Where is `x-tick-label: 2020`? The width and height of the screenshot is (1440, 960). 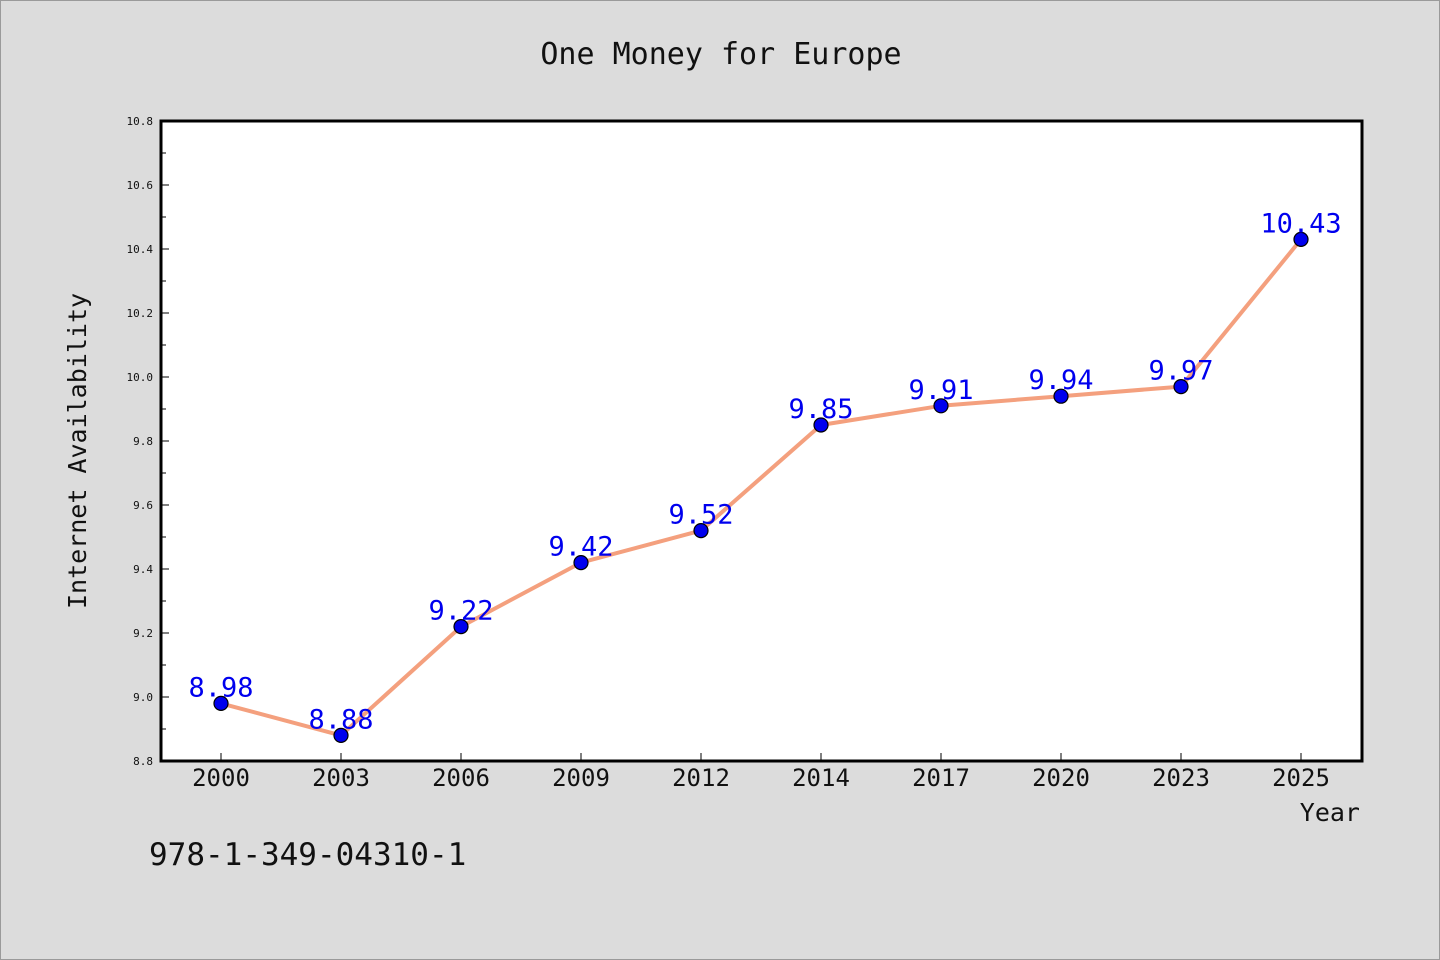
x-tick-label: 2020 is located at coordinates (1061, 778).